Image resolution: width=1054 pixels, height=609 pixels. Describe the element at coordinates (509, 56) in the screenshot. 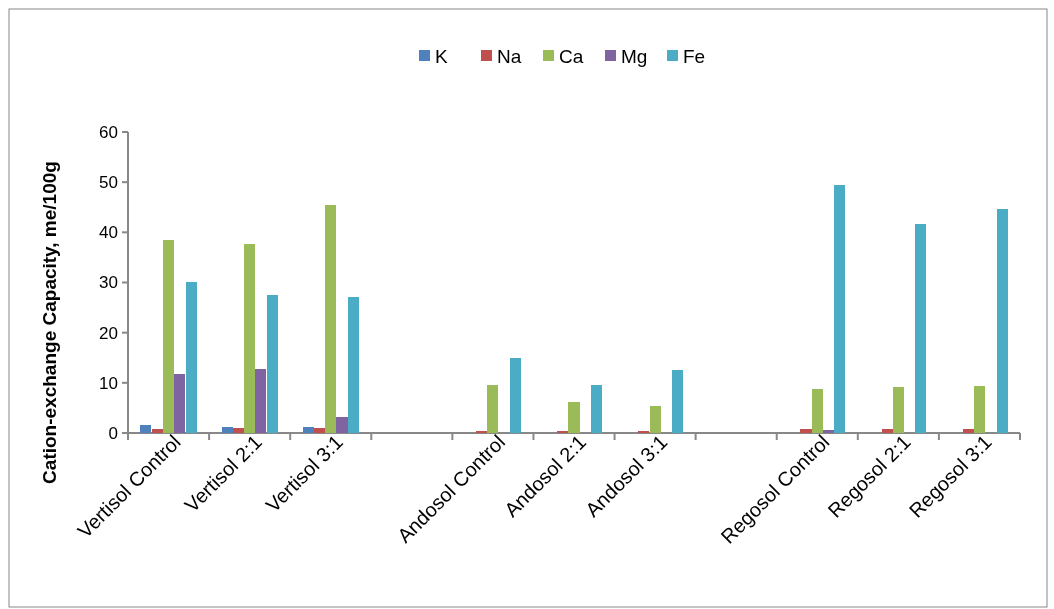

I see `legend-label: Na` at that location.